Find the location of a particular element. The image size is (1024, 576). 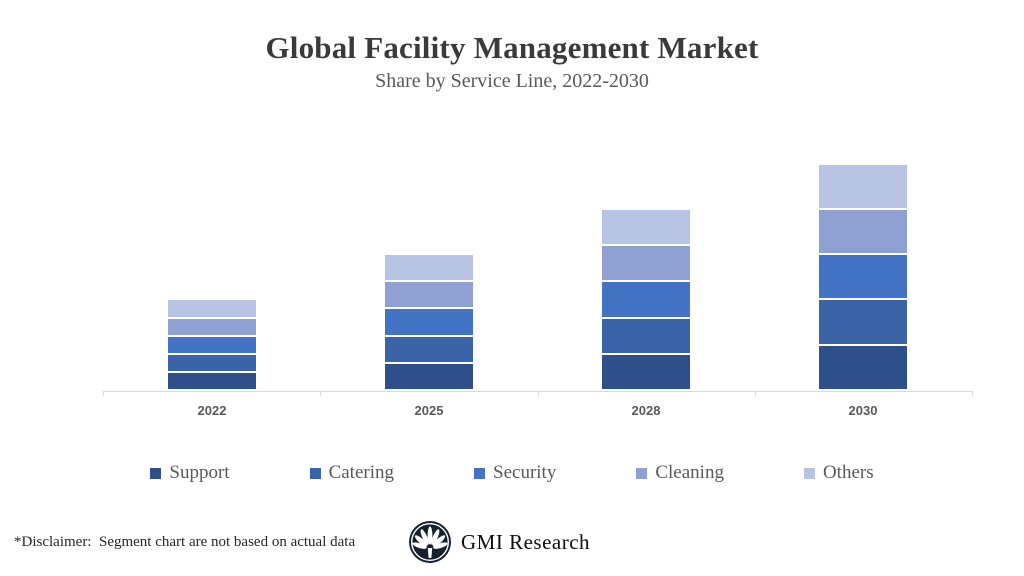

legend-item-catering: Catering is located at coordinates (352, 473).